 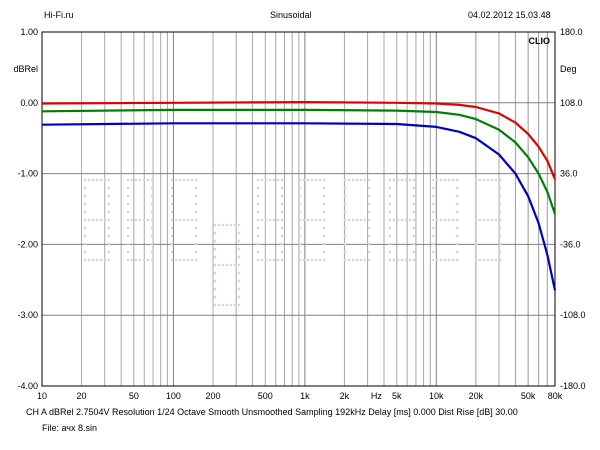 What do you see at coordinates (397, 396) in the screenshot?
I see `x-tick-label: 5k` at bounding box center [397, 396].